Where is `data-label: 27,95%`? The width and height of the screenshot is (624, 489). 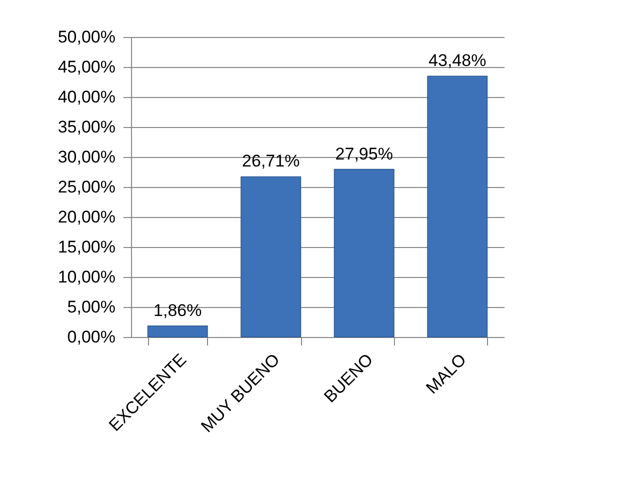
data-label: 27,95% is located at coordinates (364, 154).